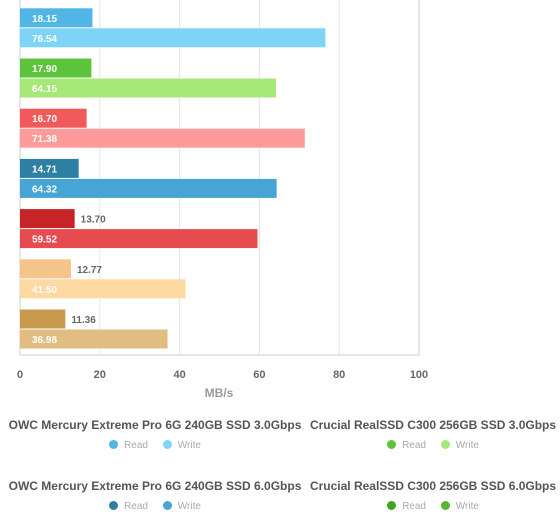 The height and width of the screenshot is (516, 560). I want to click on write-value-label: 64.32, so click(44, 189).